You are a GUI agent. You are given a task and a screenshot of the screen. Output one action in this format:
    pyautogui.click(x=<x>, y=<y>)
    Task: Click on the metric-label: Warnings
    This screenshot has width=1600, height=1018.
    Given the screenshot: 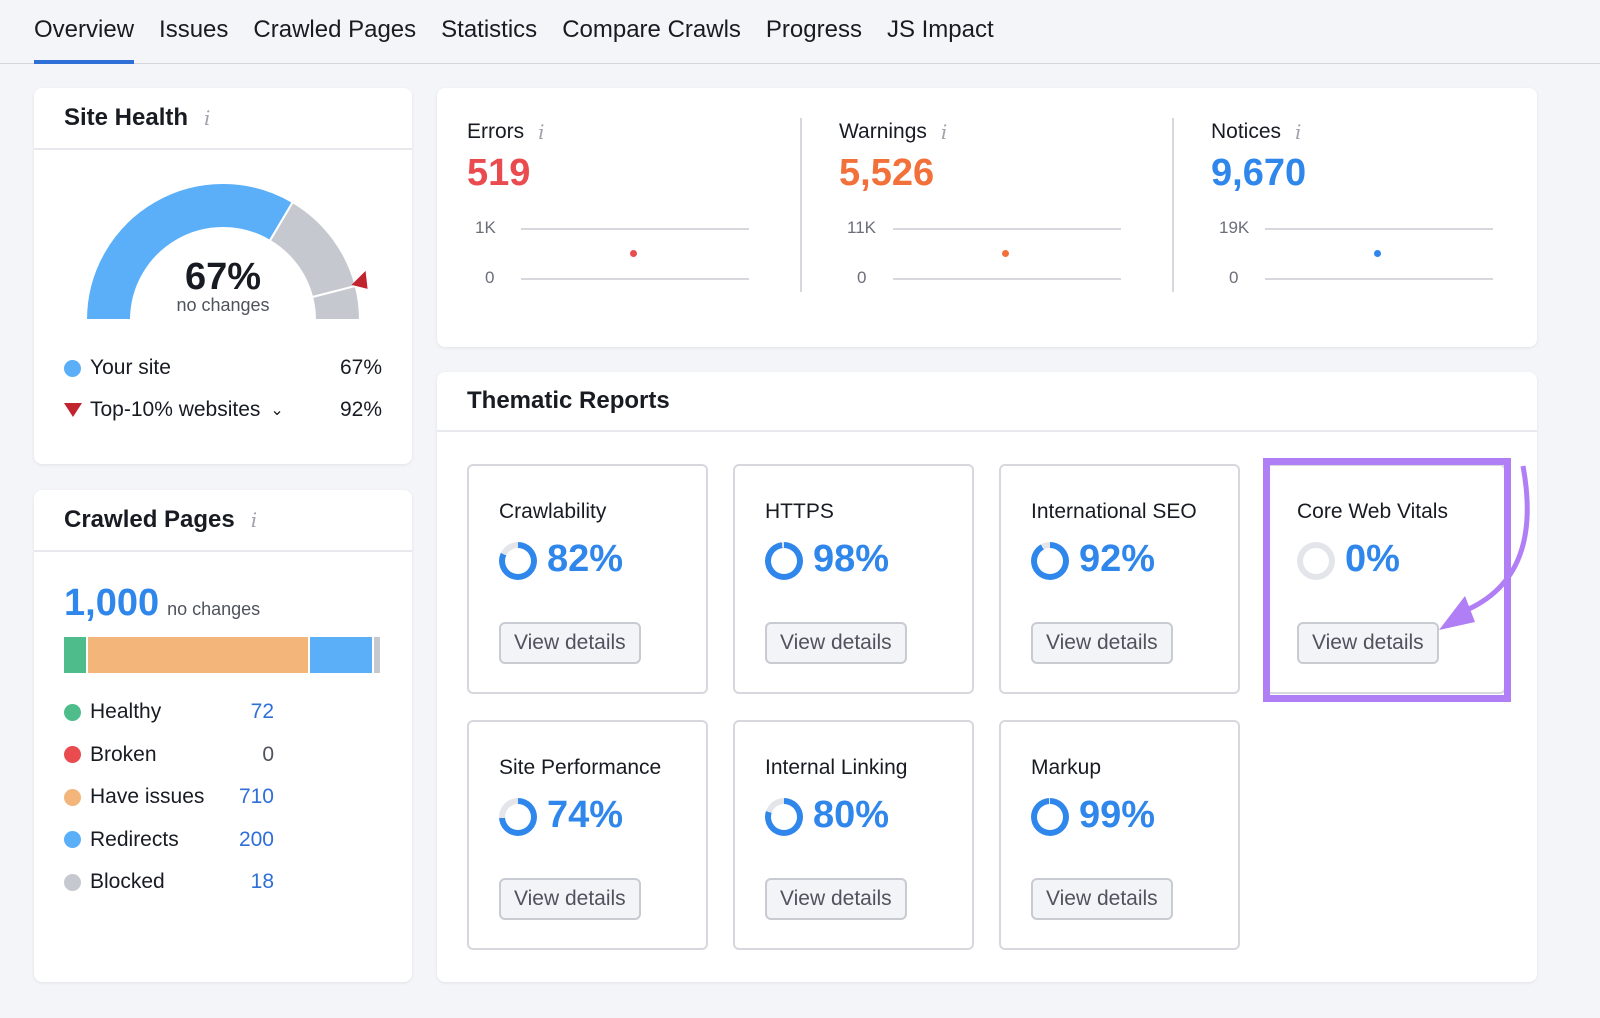 What is the action you would take?
    pyautogui.click(x=883, y=131)
    